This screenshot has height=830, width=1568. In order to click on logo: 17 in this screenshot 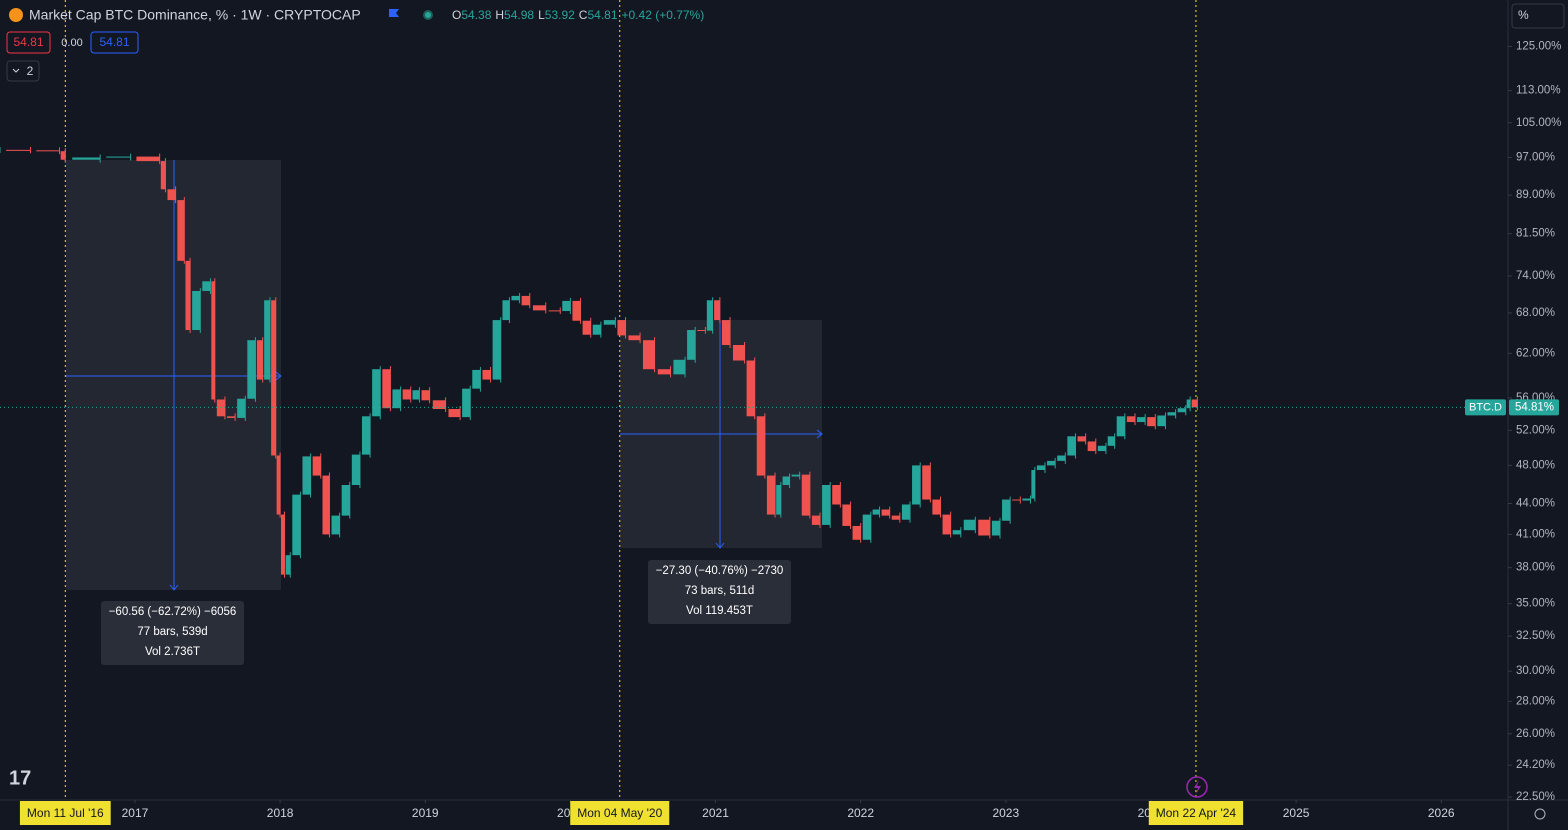, I will do `click(20, 778)`.